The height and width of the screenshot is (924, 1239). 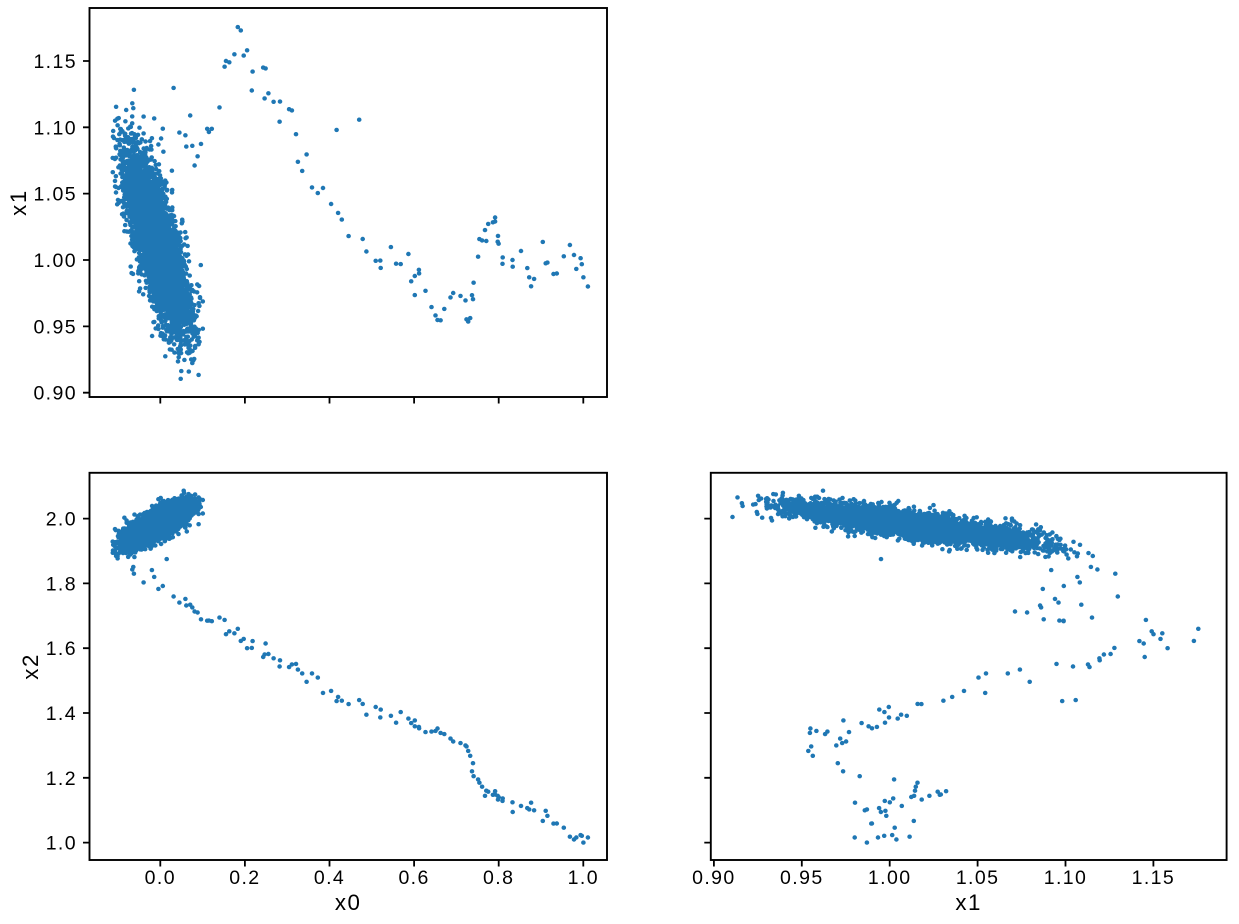 I want to click on svg-text: 0.8, so click(x=498, y=878).